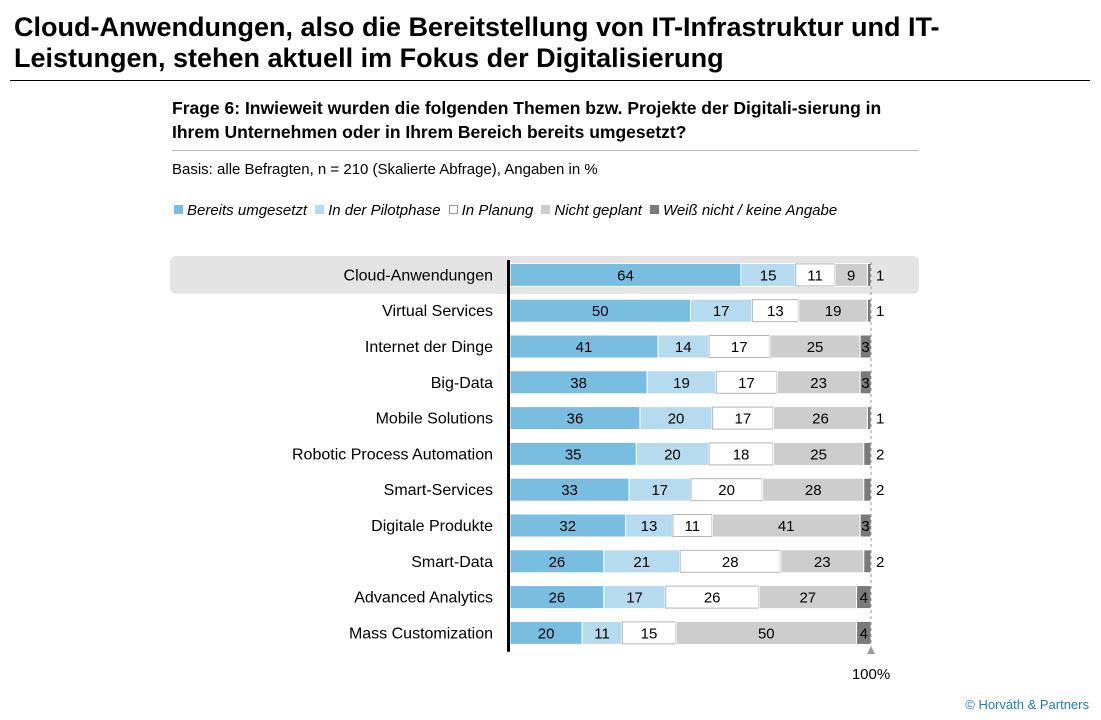 The image size is (1101, 720). Describe the element at coordinates (807, 598) in the screenshot. I see `data-label: 27` at that location.